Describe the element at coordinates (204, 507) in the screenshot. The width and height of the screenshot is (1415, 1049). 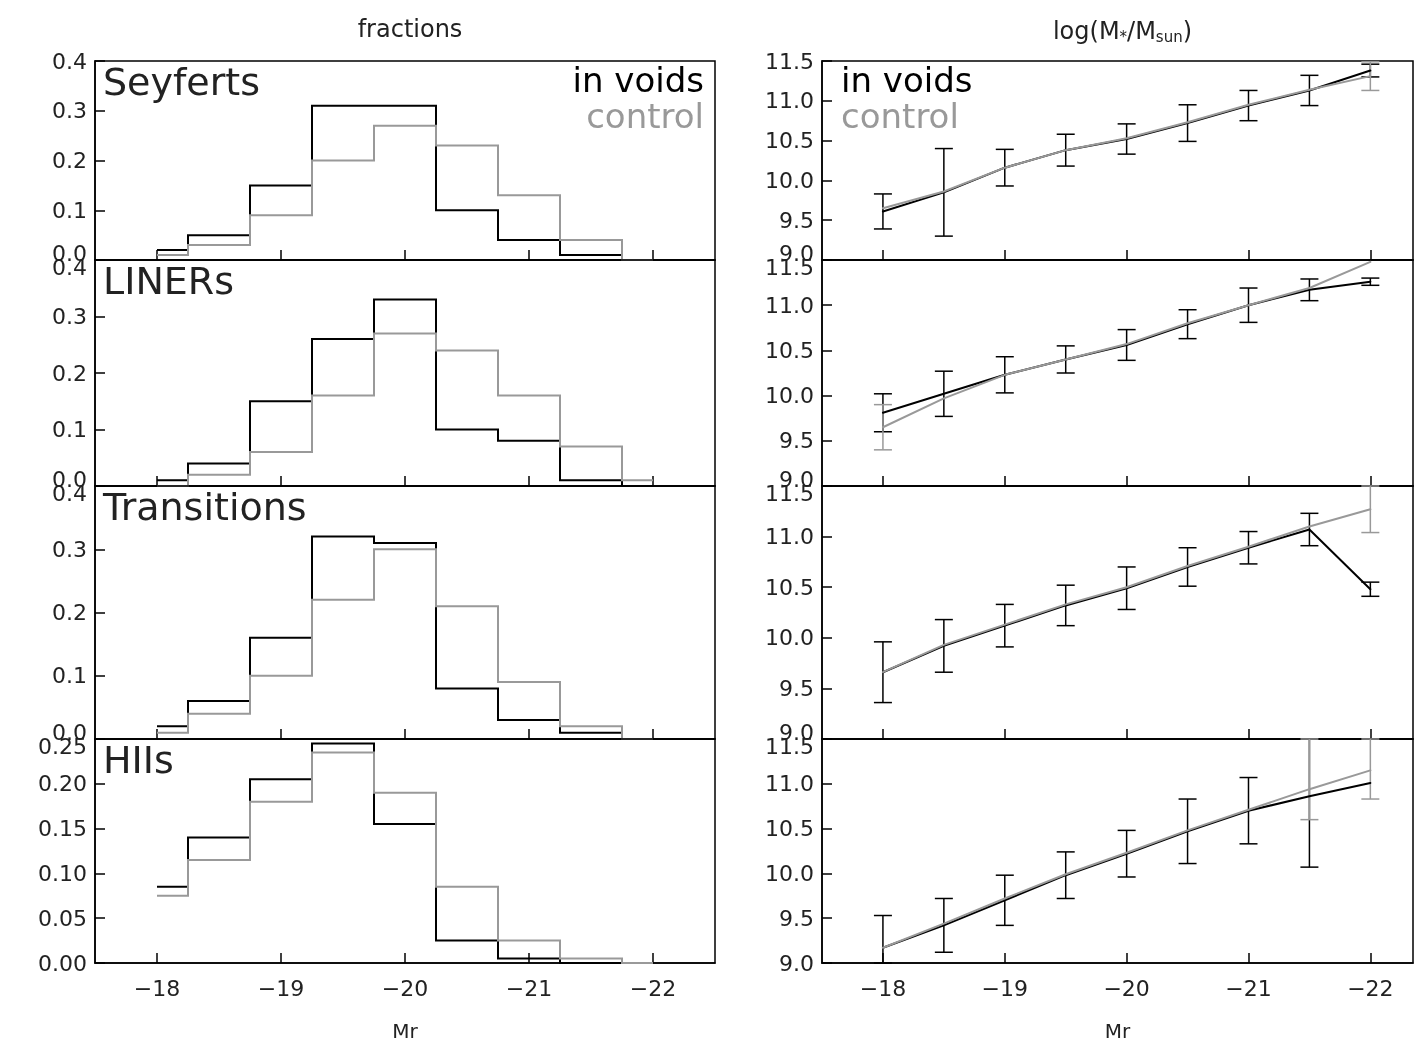
I see `annotation: Transitions` at that location.